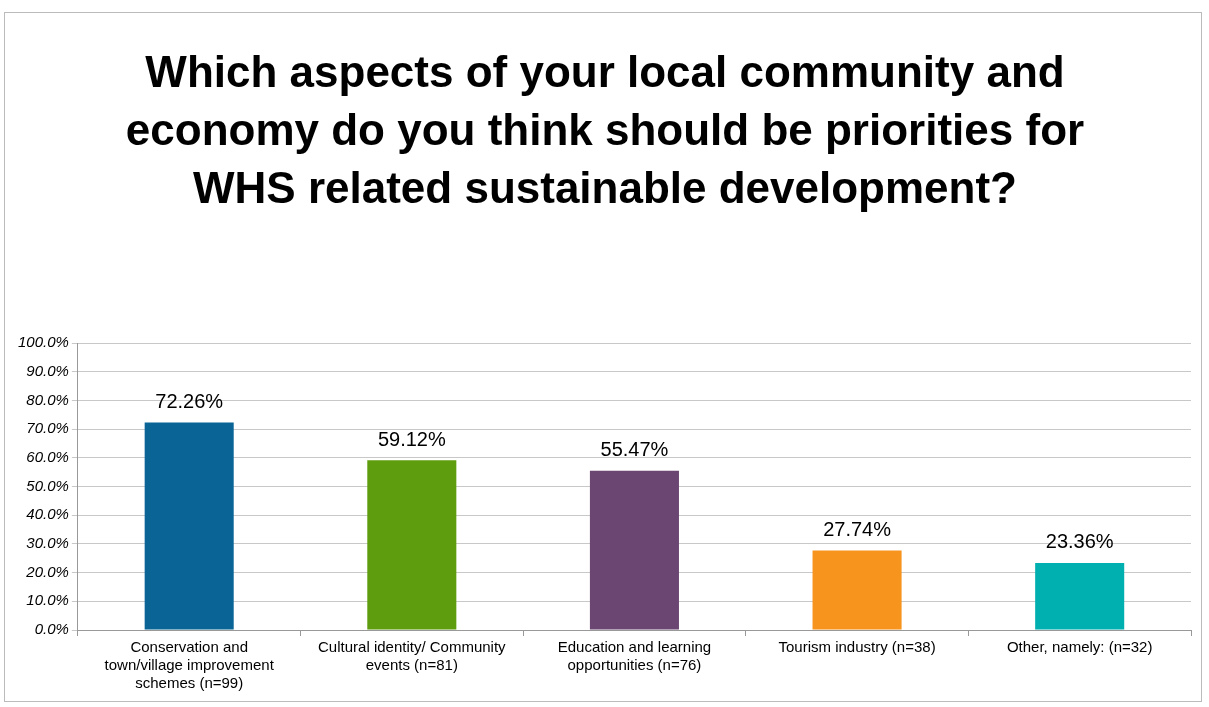 This screenshot has height=707, width=1209. I want to click on data-label: 59.12%, so click(411, 438).